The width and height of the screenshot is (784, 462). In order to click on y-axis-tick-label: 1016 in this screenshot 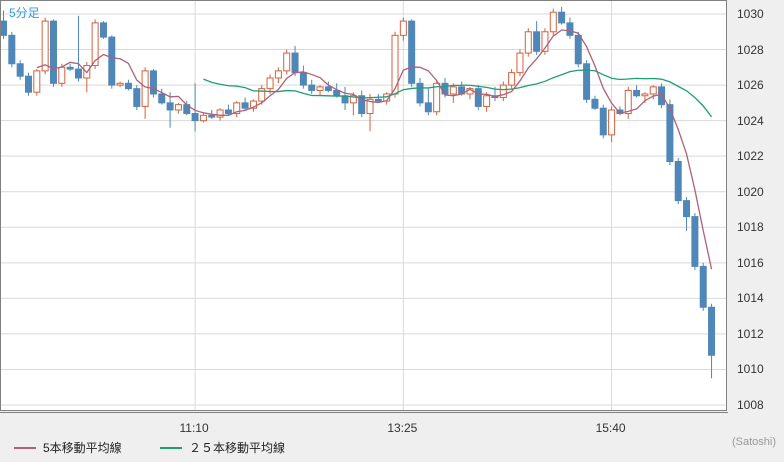, I will do `click(750, 262)`.